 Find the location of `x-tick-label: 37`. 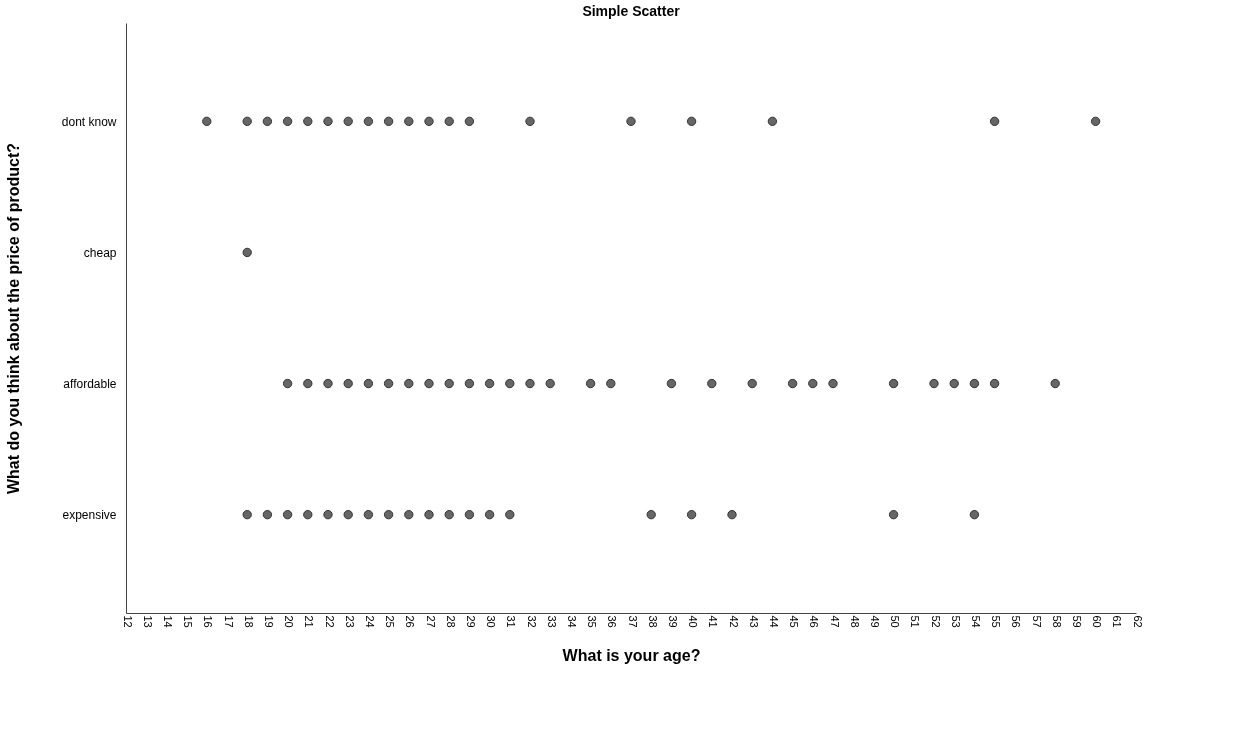

x-tick-label: 37 is located at coordinates (632, 621).